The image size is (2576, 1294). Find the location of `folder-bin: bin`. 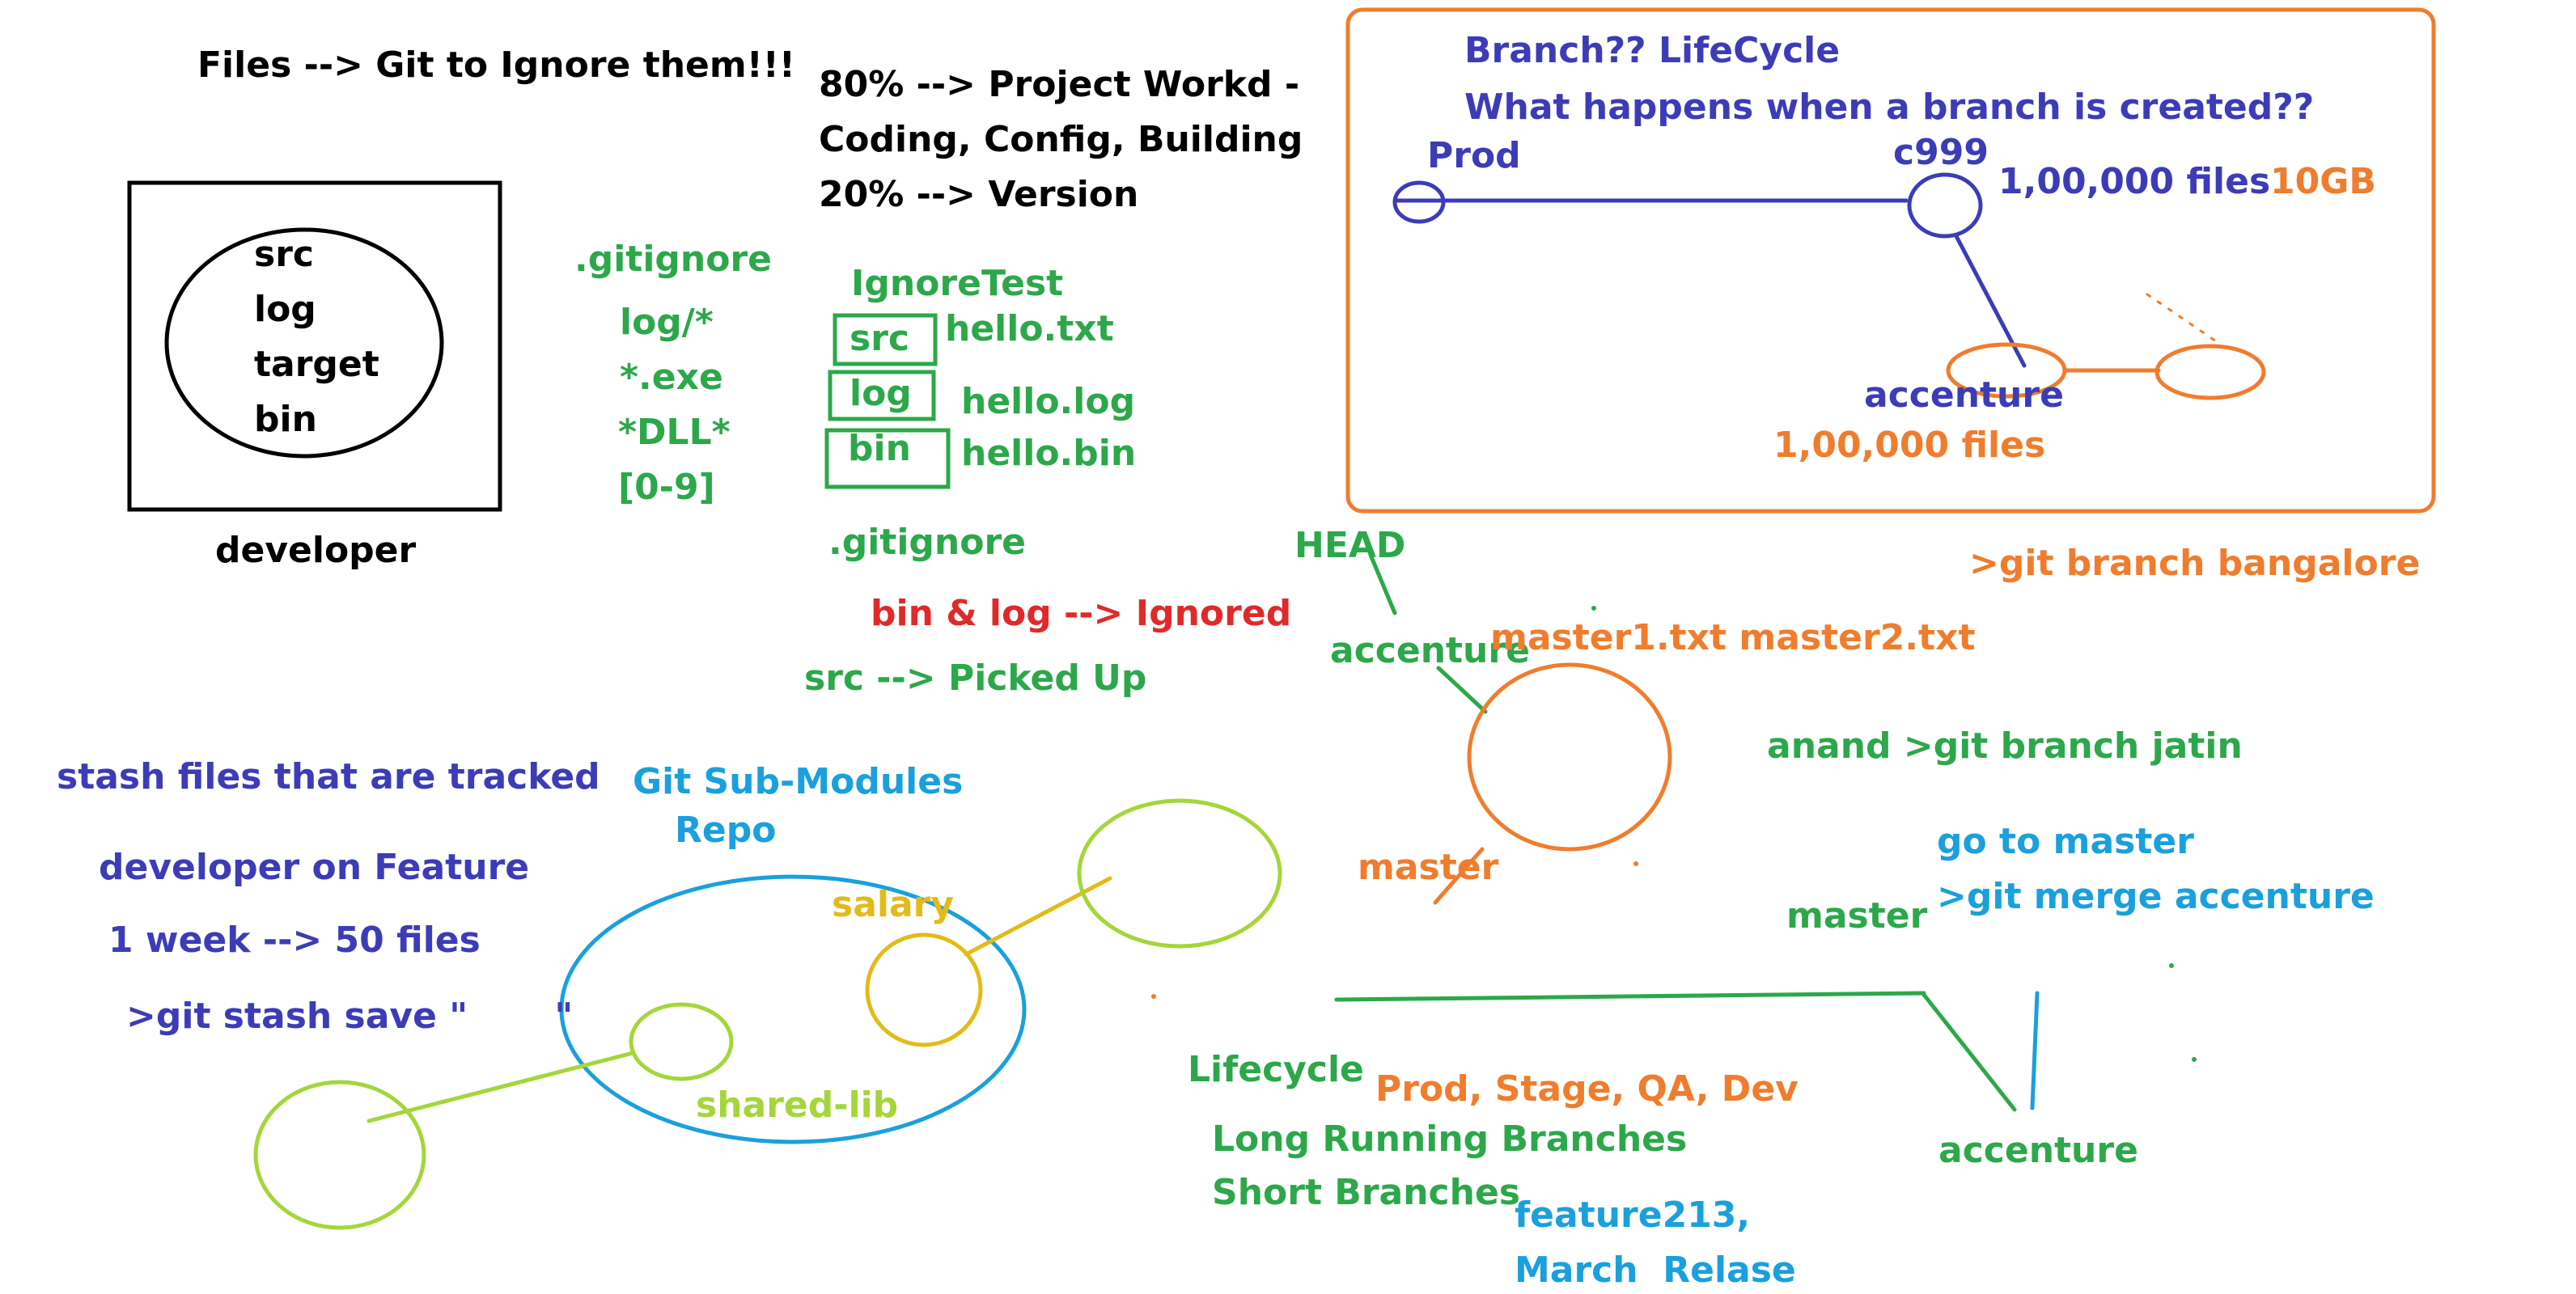

folder-bin: bin is located at coordinates (285, 419).